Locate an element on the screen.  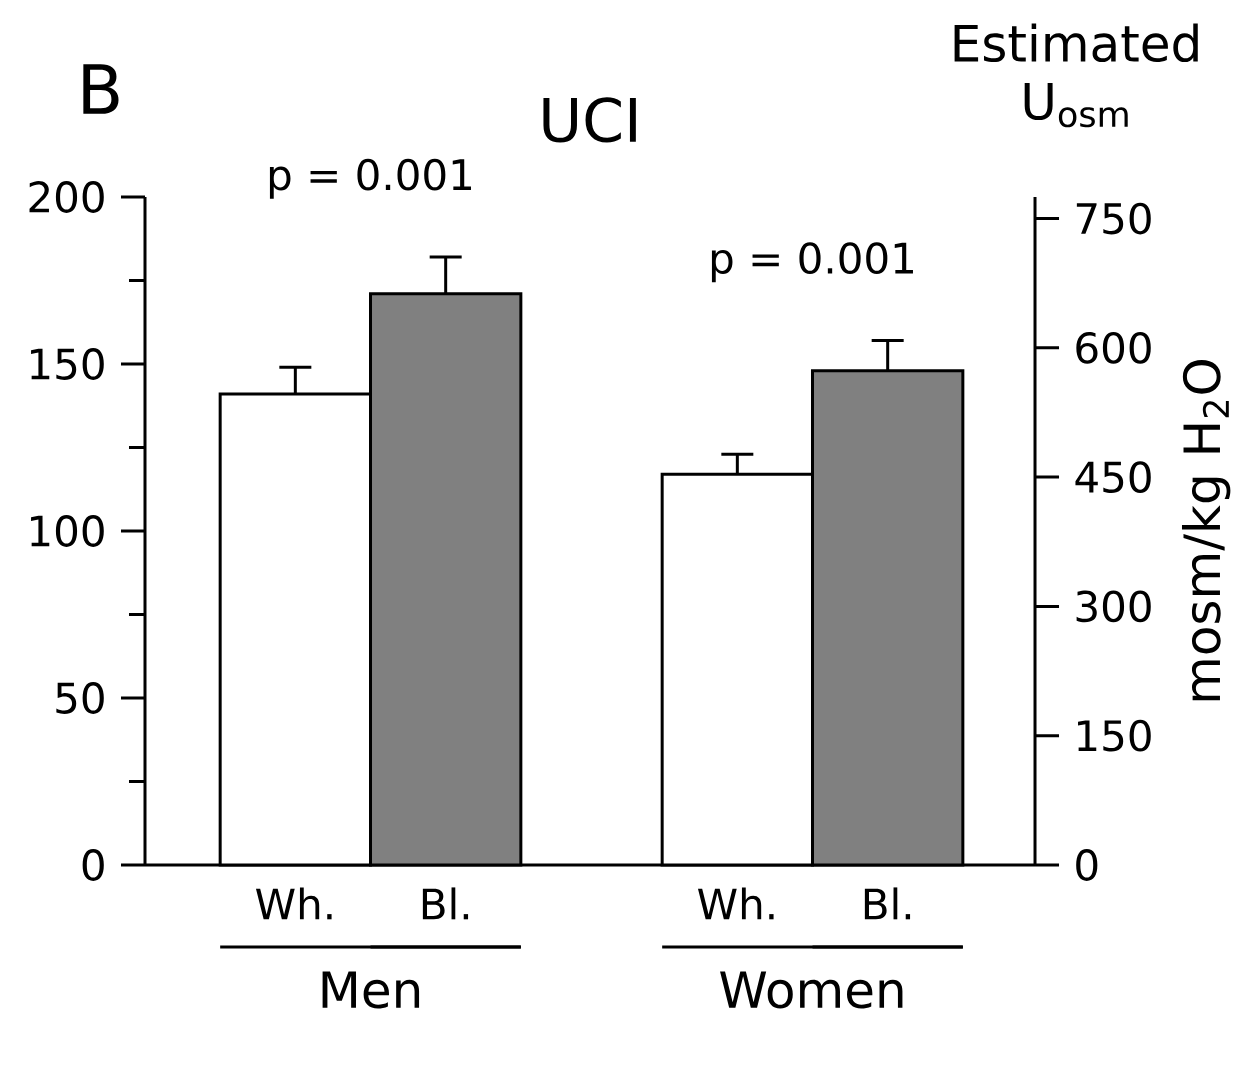
text: Men is located at coordinates (371, 990).